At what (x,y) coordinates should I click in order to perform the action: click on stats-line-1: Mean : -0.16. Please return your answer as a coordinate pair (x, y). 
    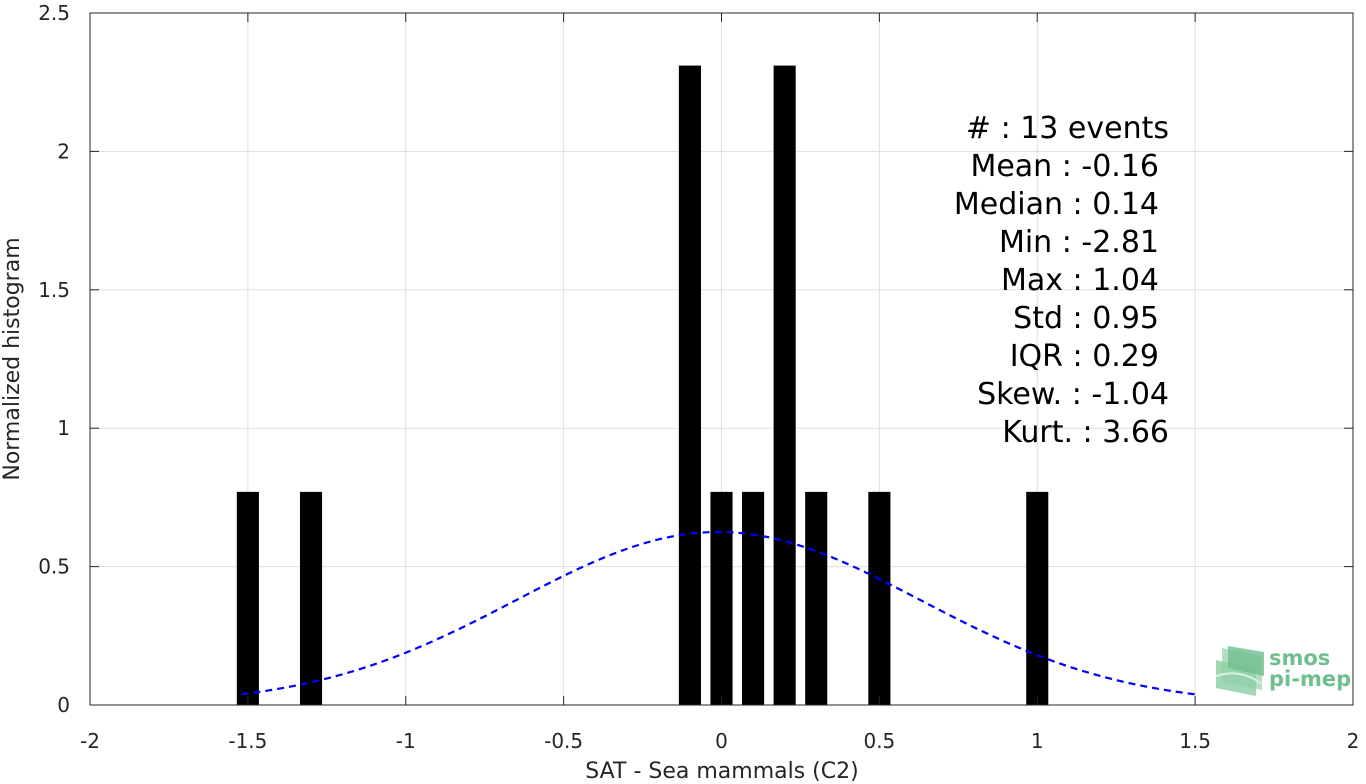
    Looking at the image, I should click on (1064, 166).